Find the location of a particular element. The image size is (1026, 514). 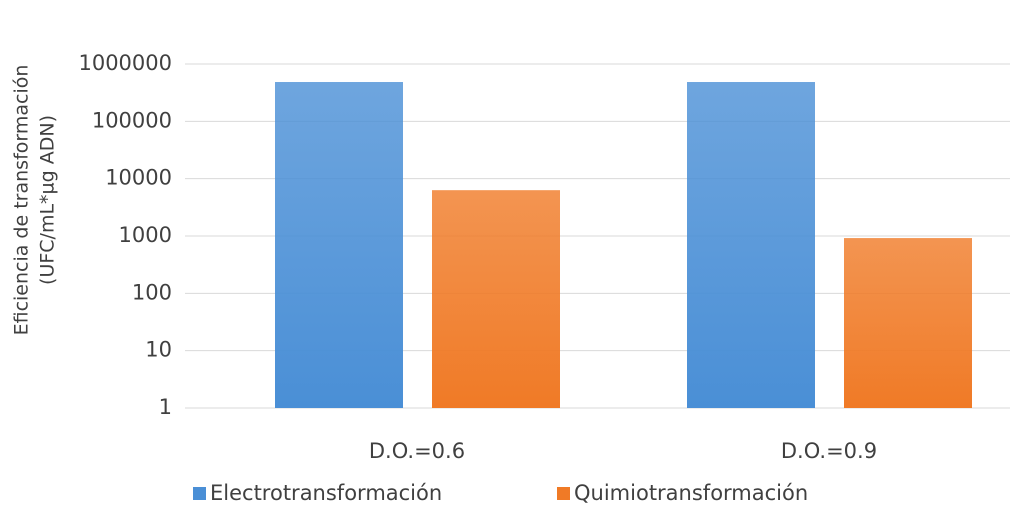

y-tick-label: 1000 is located at coordinates (145, 235).